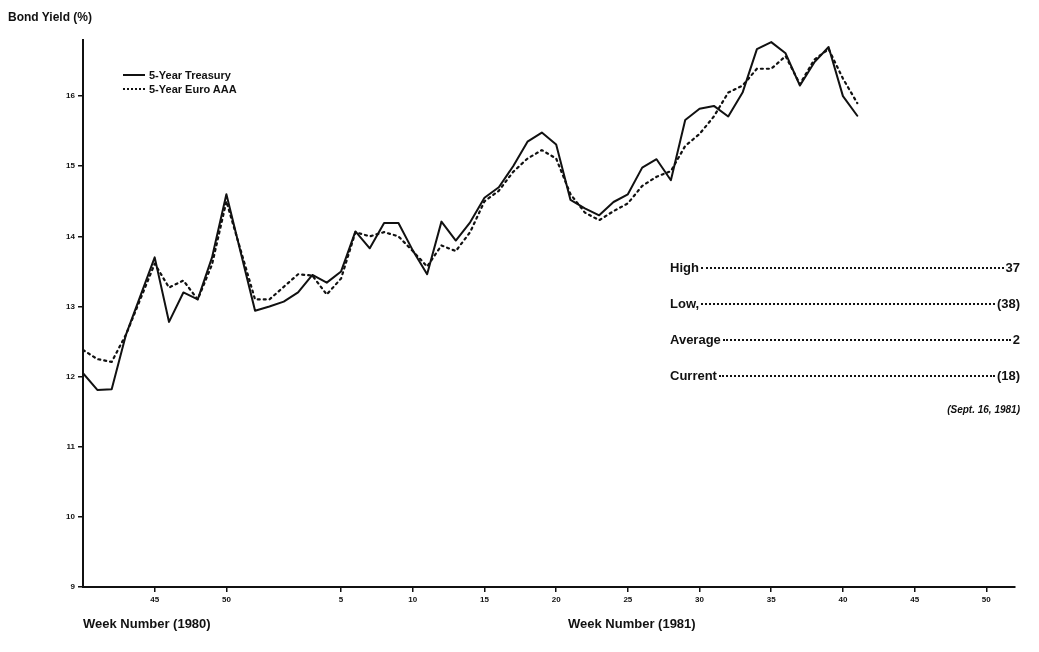  I want to click on x-axis-title: Week Number (1980), so click(147, 623).